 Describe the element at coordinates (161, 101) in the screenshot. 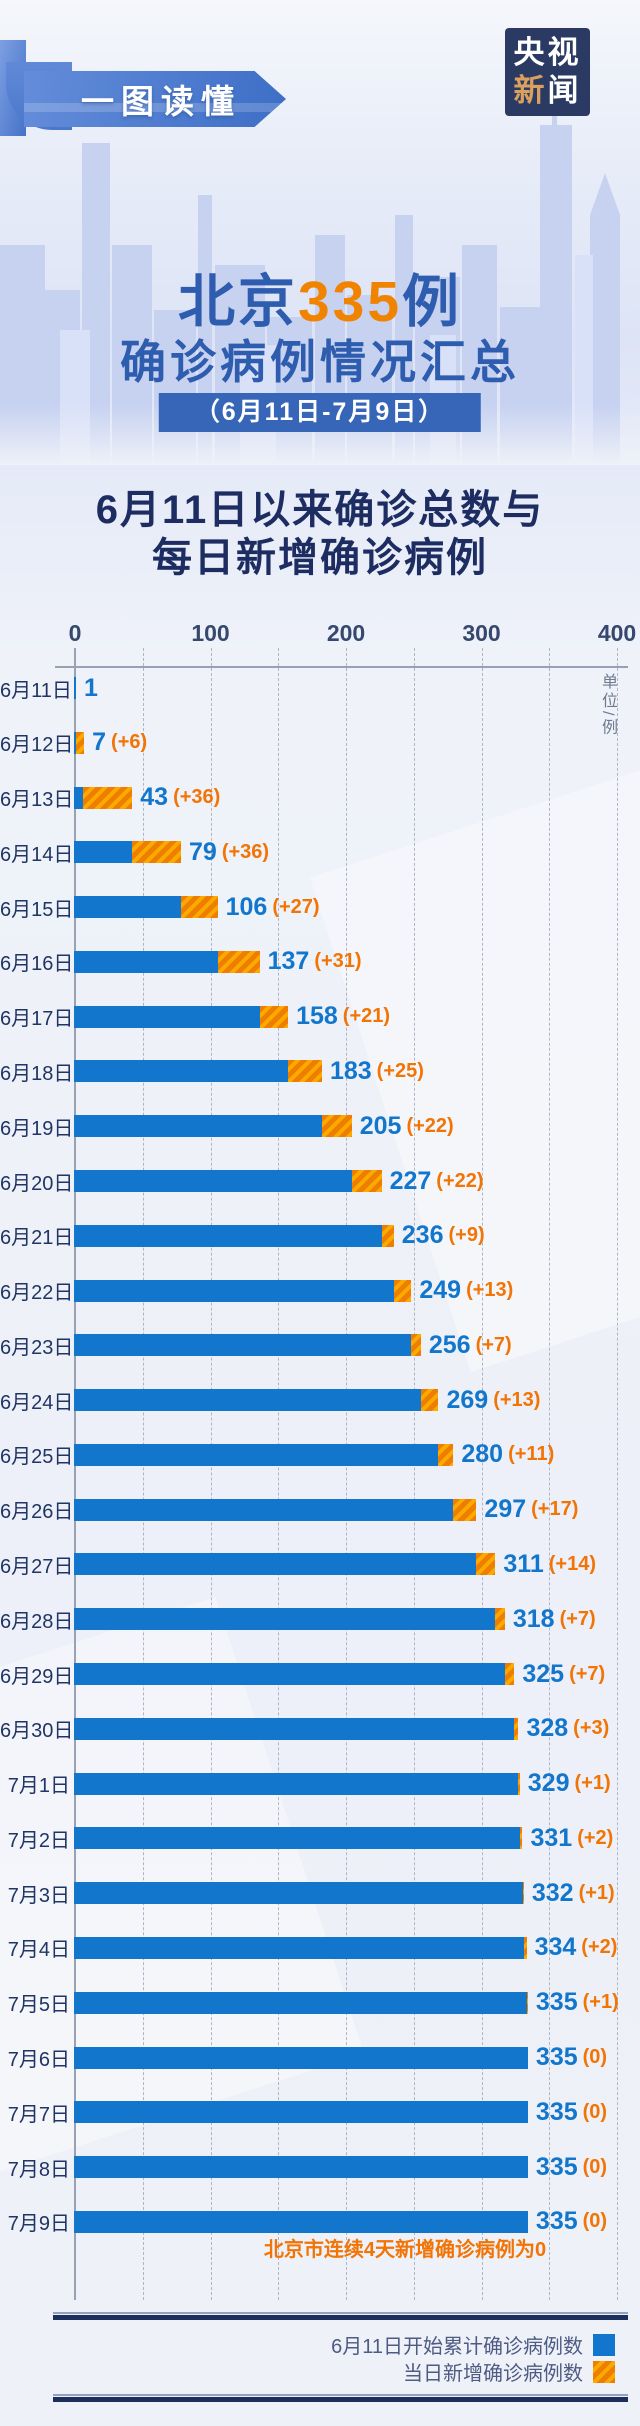

I see `ribbon-label: 一图读懂` at that location.